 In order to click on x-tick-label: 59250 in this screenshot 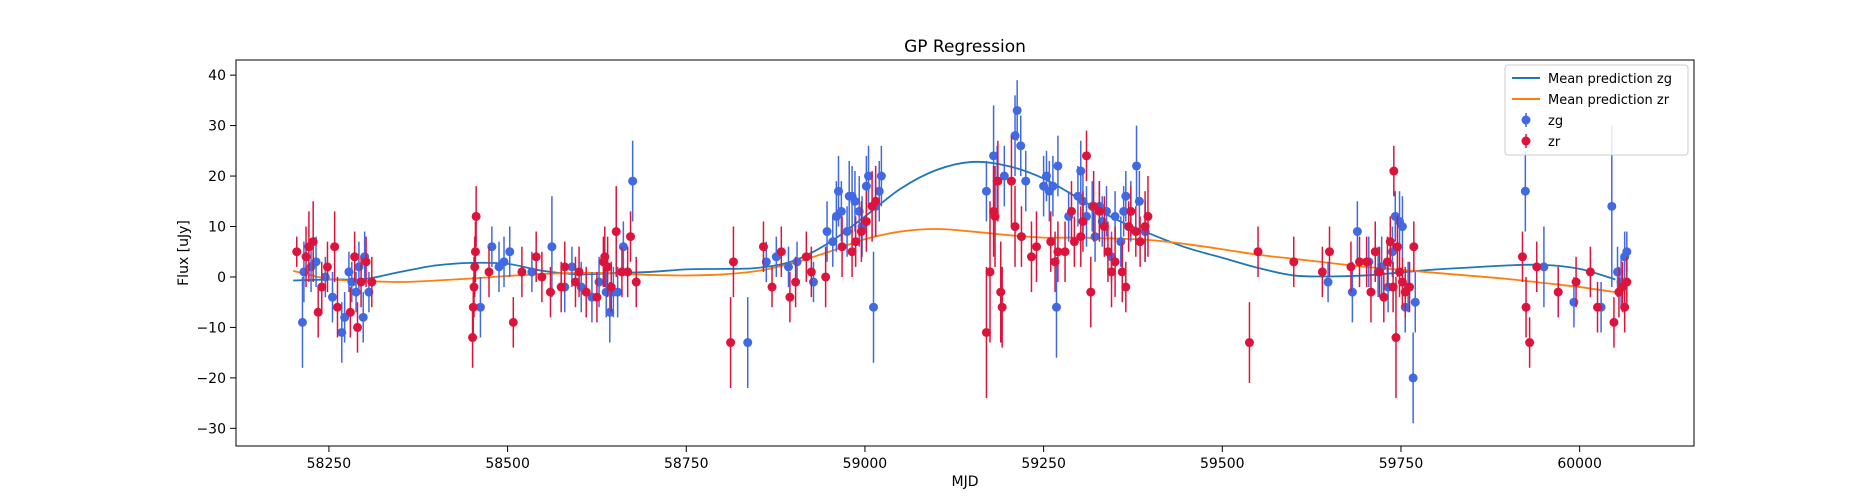, I will do `click(1043, 464)`.